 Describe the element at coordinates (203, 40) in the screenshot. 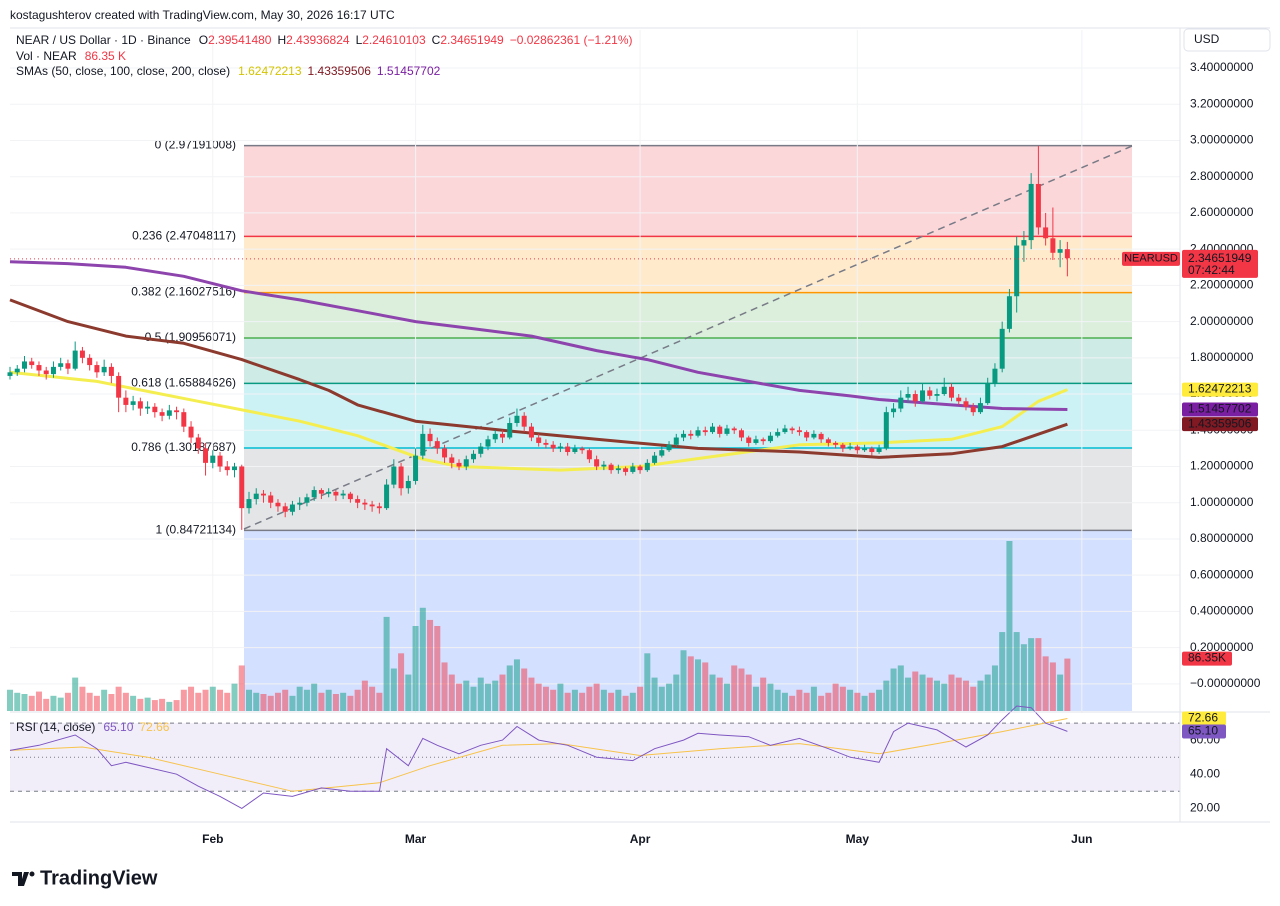

I see `ohlc-key: O` at that location.